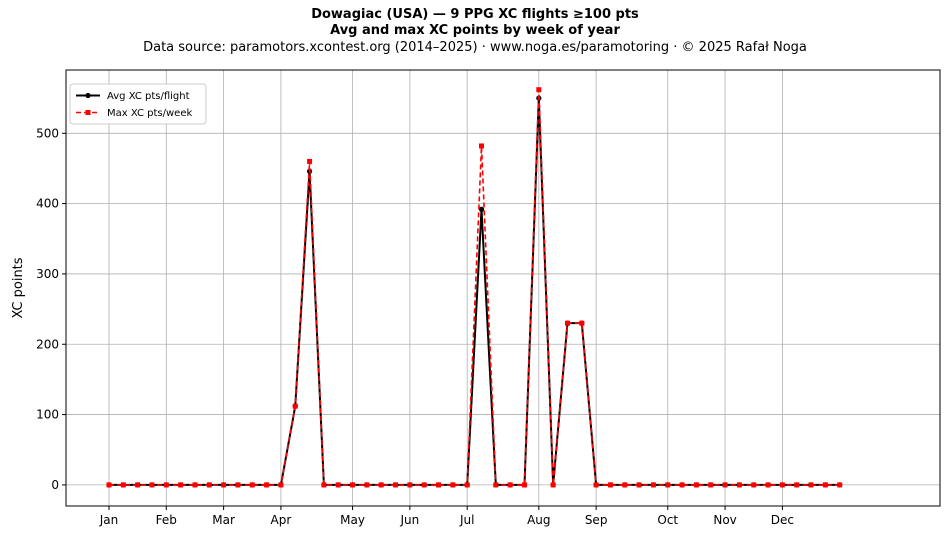 This screenshot has width=950, height=539. I want to click on x-tick-label: May, so click(352, 520).